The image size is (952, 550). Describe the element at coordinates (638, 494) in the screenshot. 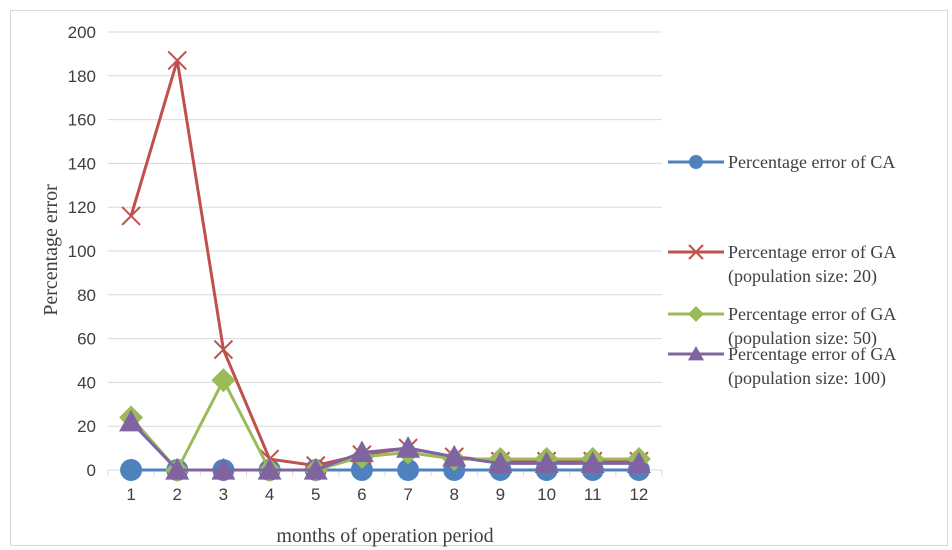

I see `x-tick-label: 12` at that location.